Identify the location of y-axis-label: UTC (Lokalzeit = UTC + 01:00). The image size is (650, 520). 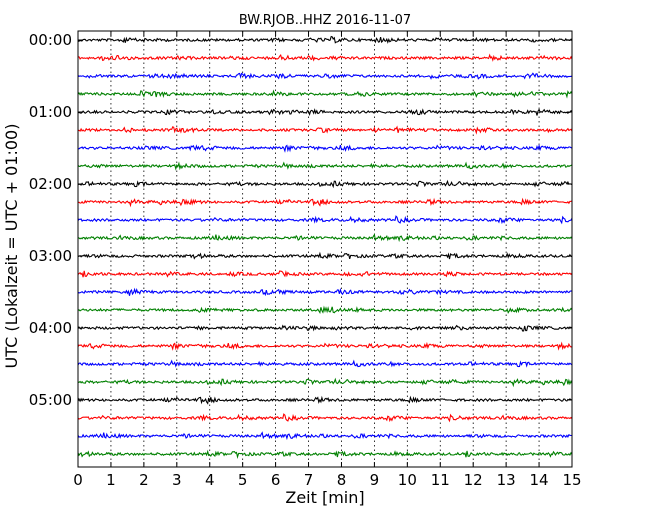
(11, 246).